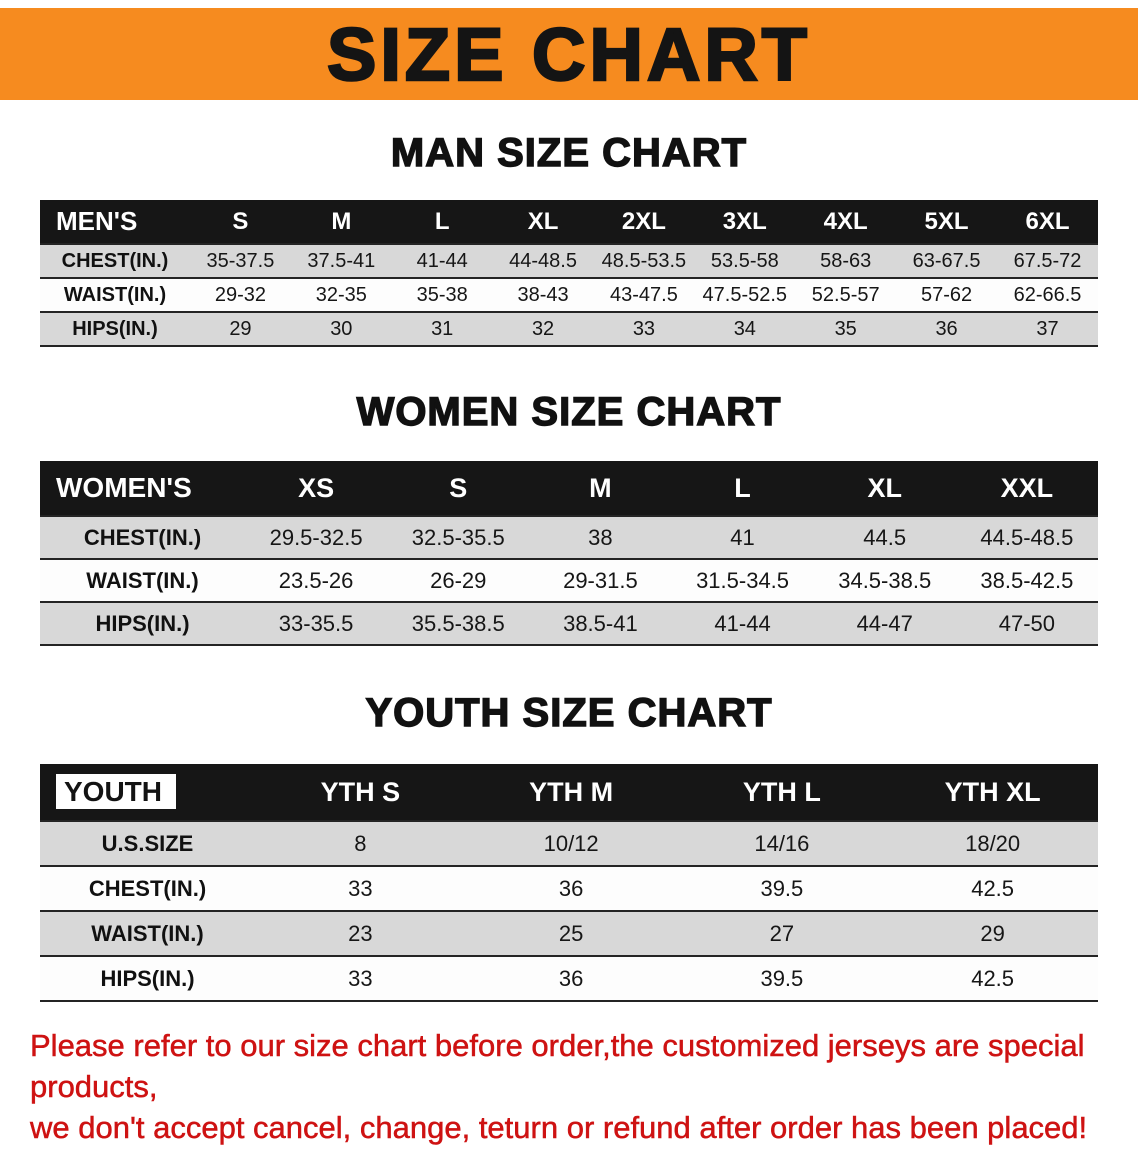 Image resolution: width=1138 pixels, height=1149 pixels. What do you see at coordinates (1027, 580) in the screenshot?
I see `size-value-cell: 38.5-42.5` at bounding box center [1027, 580].